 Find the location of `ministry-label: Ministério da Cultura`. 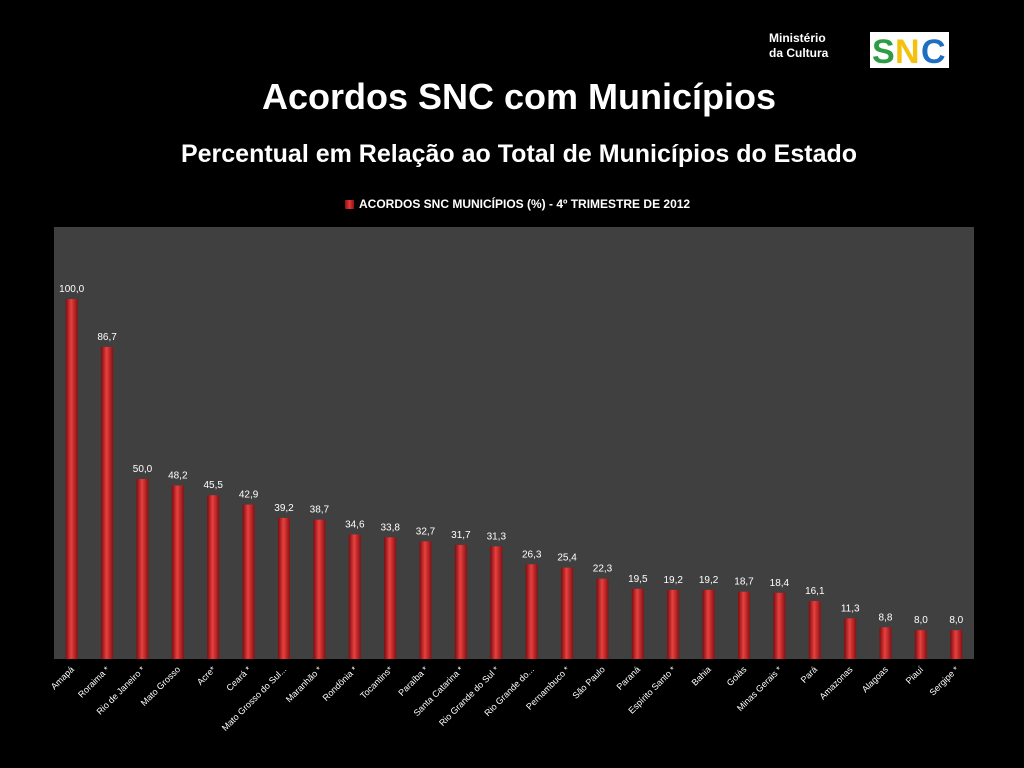

ministry-label: Ministério da Cultura is located at coordinates (798, 46).